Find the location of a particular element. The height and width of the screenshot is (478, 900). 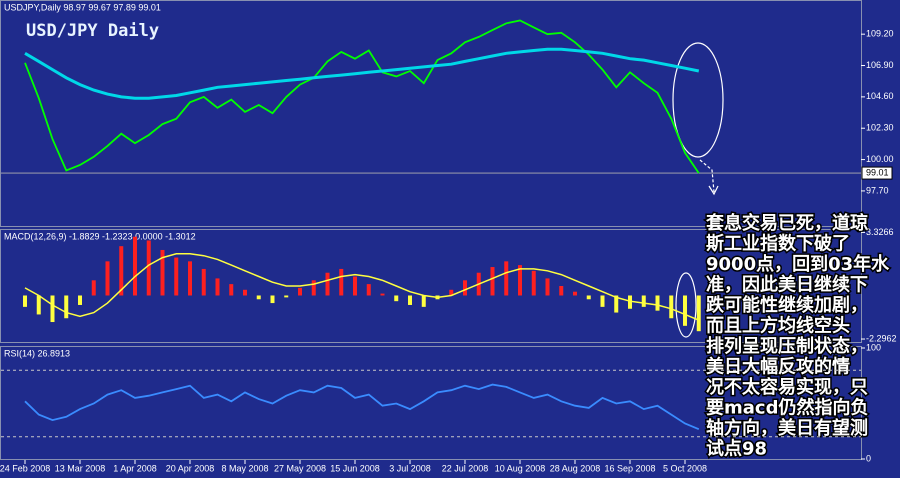

annotation-line: 套息交易已死，道琼 is located at coordinates (787, 223).